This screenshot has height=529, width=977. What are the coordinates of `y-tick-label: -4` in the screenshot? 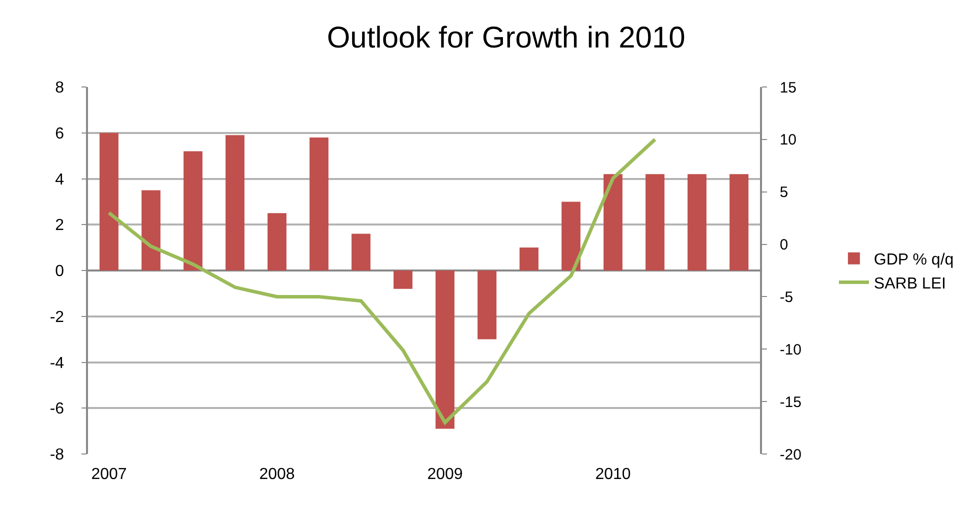 It's located at (57, 363).